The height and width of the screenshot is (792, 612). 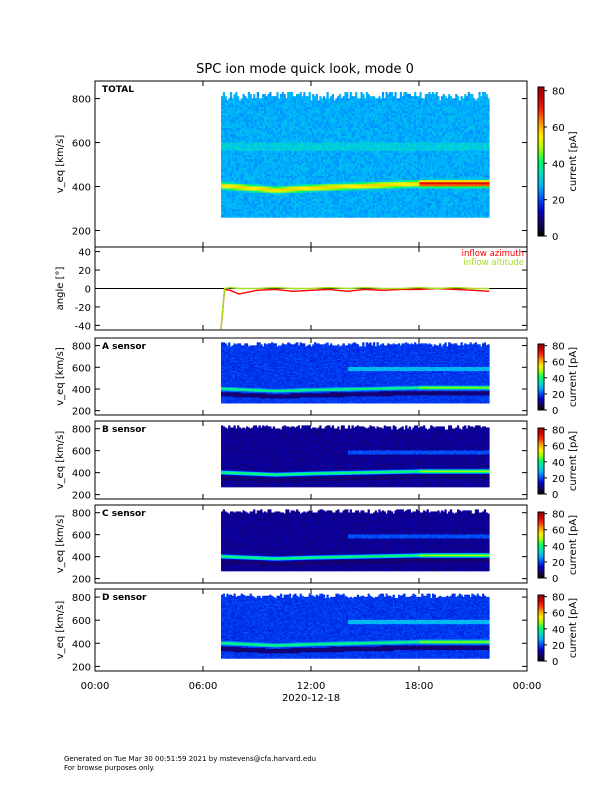 What do you see at coordinates (355, 155) in the screenshot?
I see `heatmap-cells` at bounding box center [355, 155].